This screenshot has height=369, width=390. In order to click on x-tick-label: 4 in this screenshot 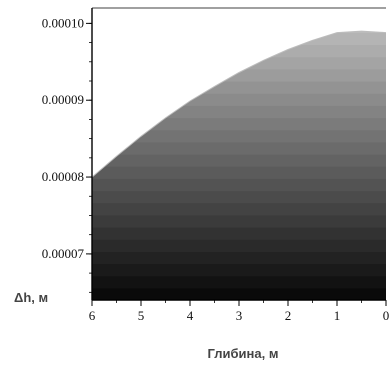, I will do `click(190, 315)`.